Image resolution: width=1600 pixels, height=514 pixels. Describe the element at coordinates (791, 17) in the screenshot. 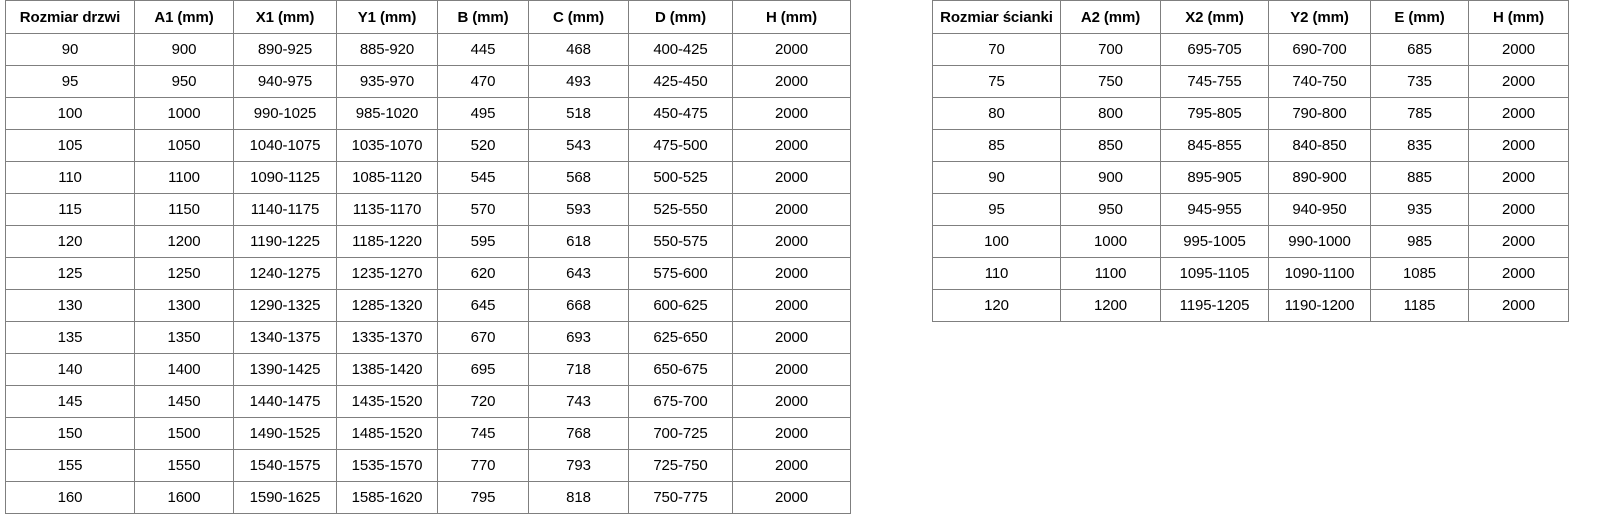

I see `door-column-header: H (mm)` at that location.